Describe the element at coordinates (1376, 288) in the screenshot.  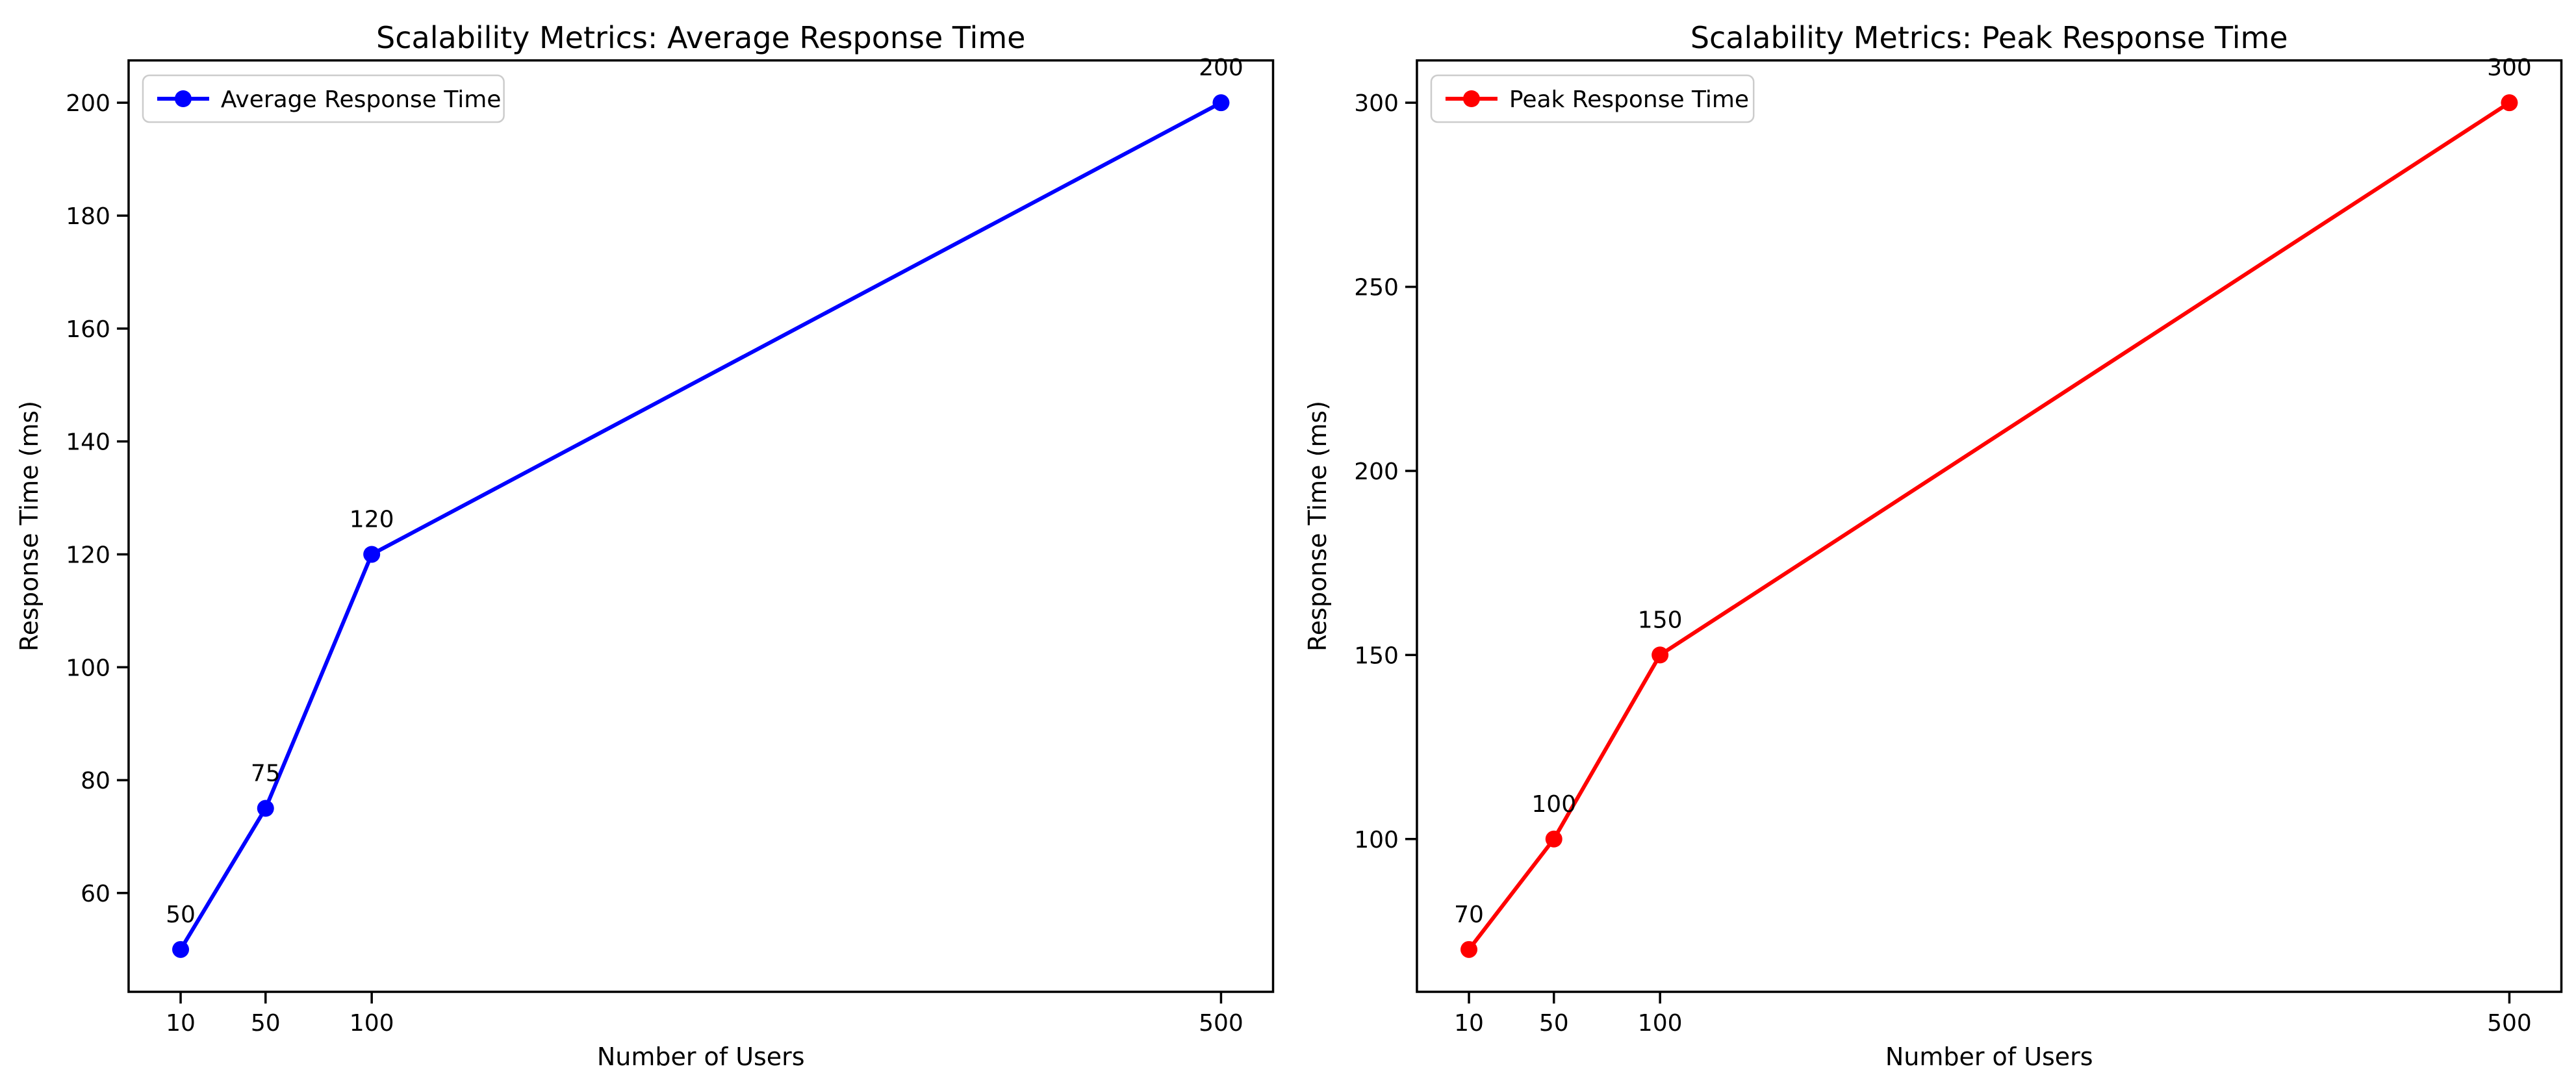
I see `y-tick-label: 250` at that location.